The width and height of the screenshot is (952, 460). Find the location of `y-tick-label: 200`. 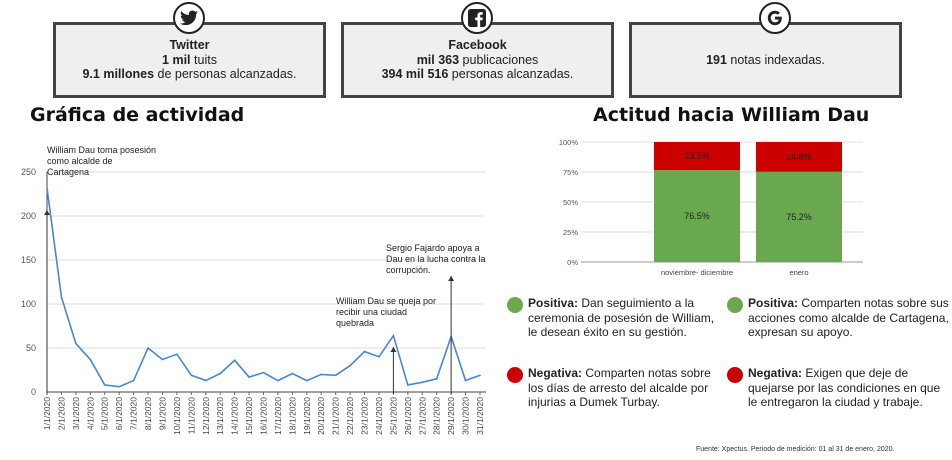

y-tick-label: 200 is located at coordinates (28, 216).